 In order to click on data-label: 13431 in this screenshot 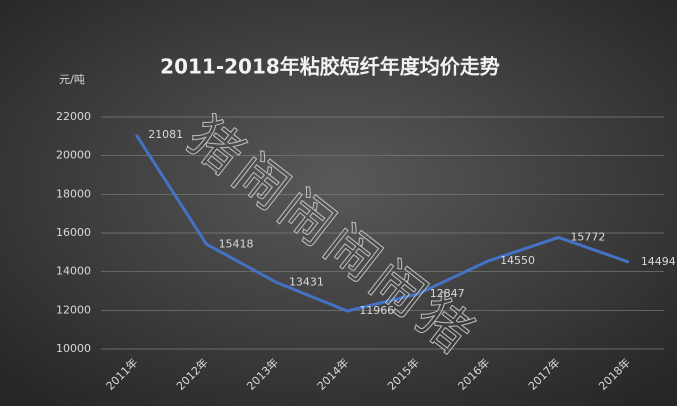, I will do `click(306, 282)`.